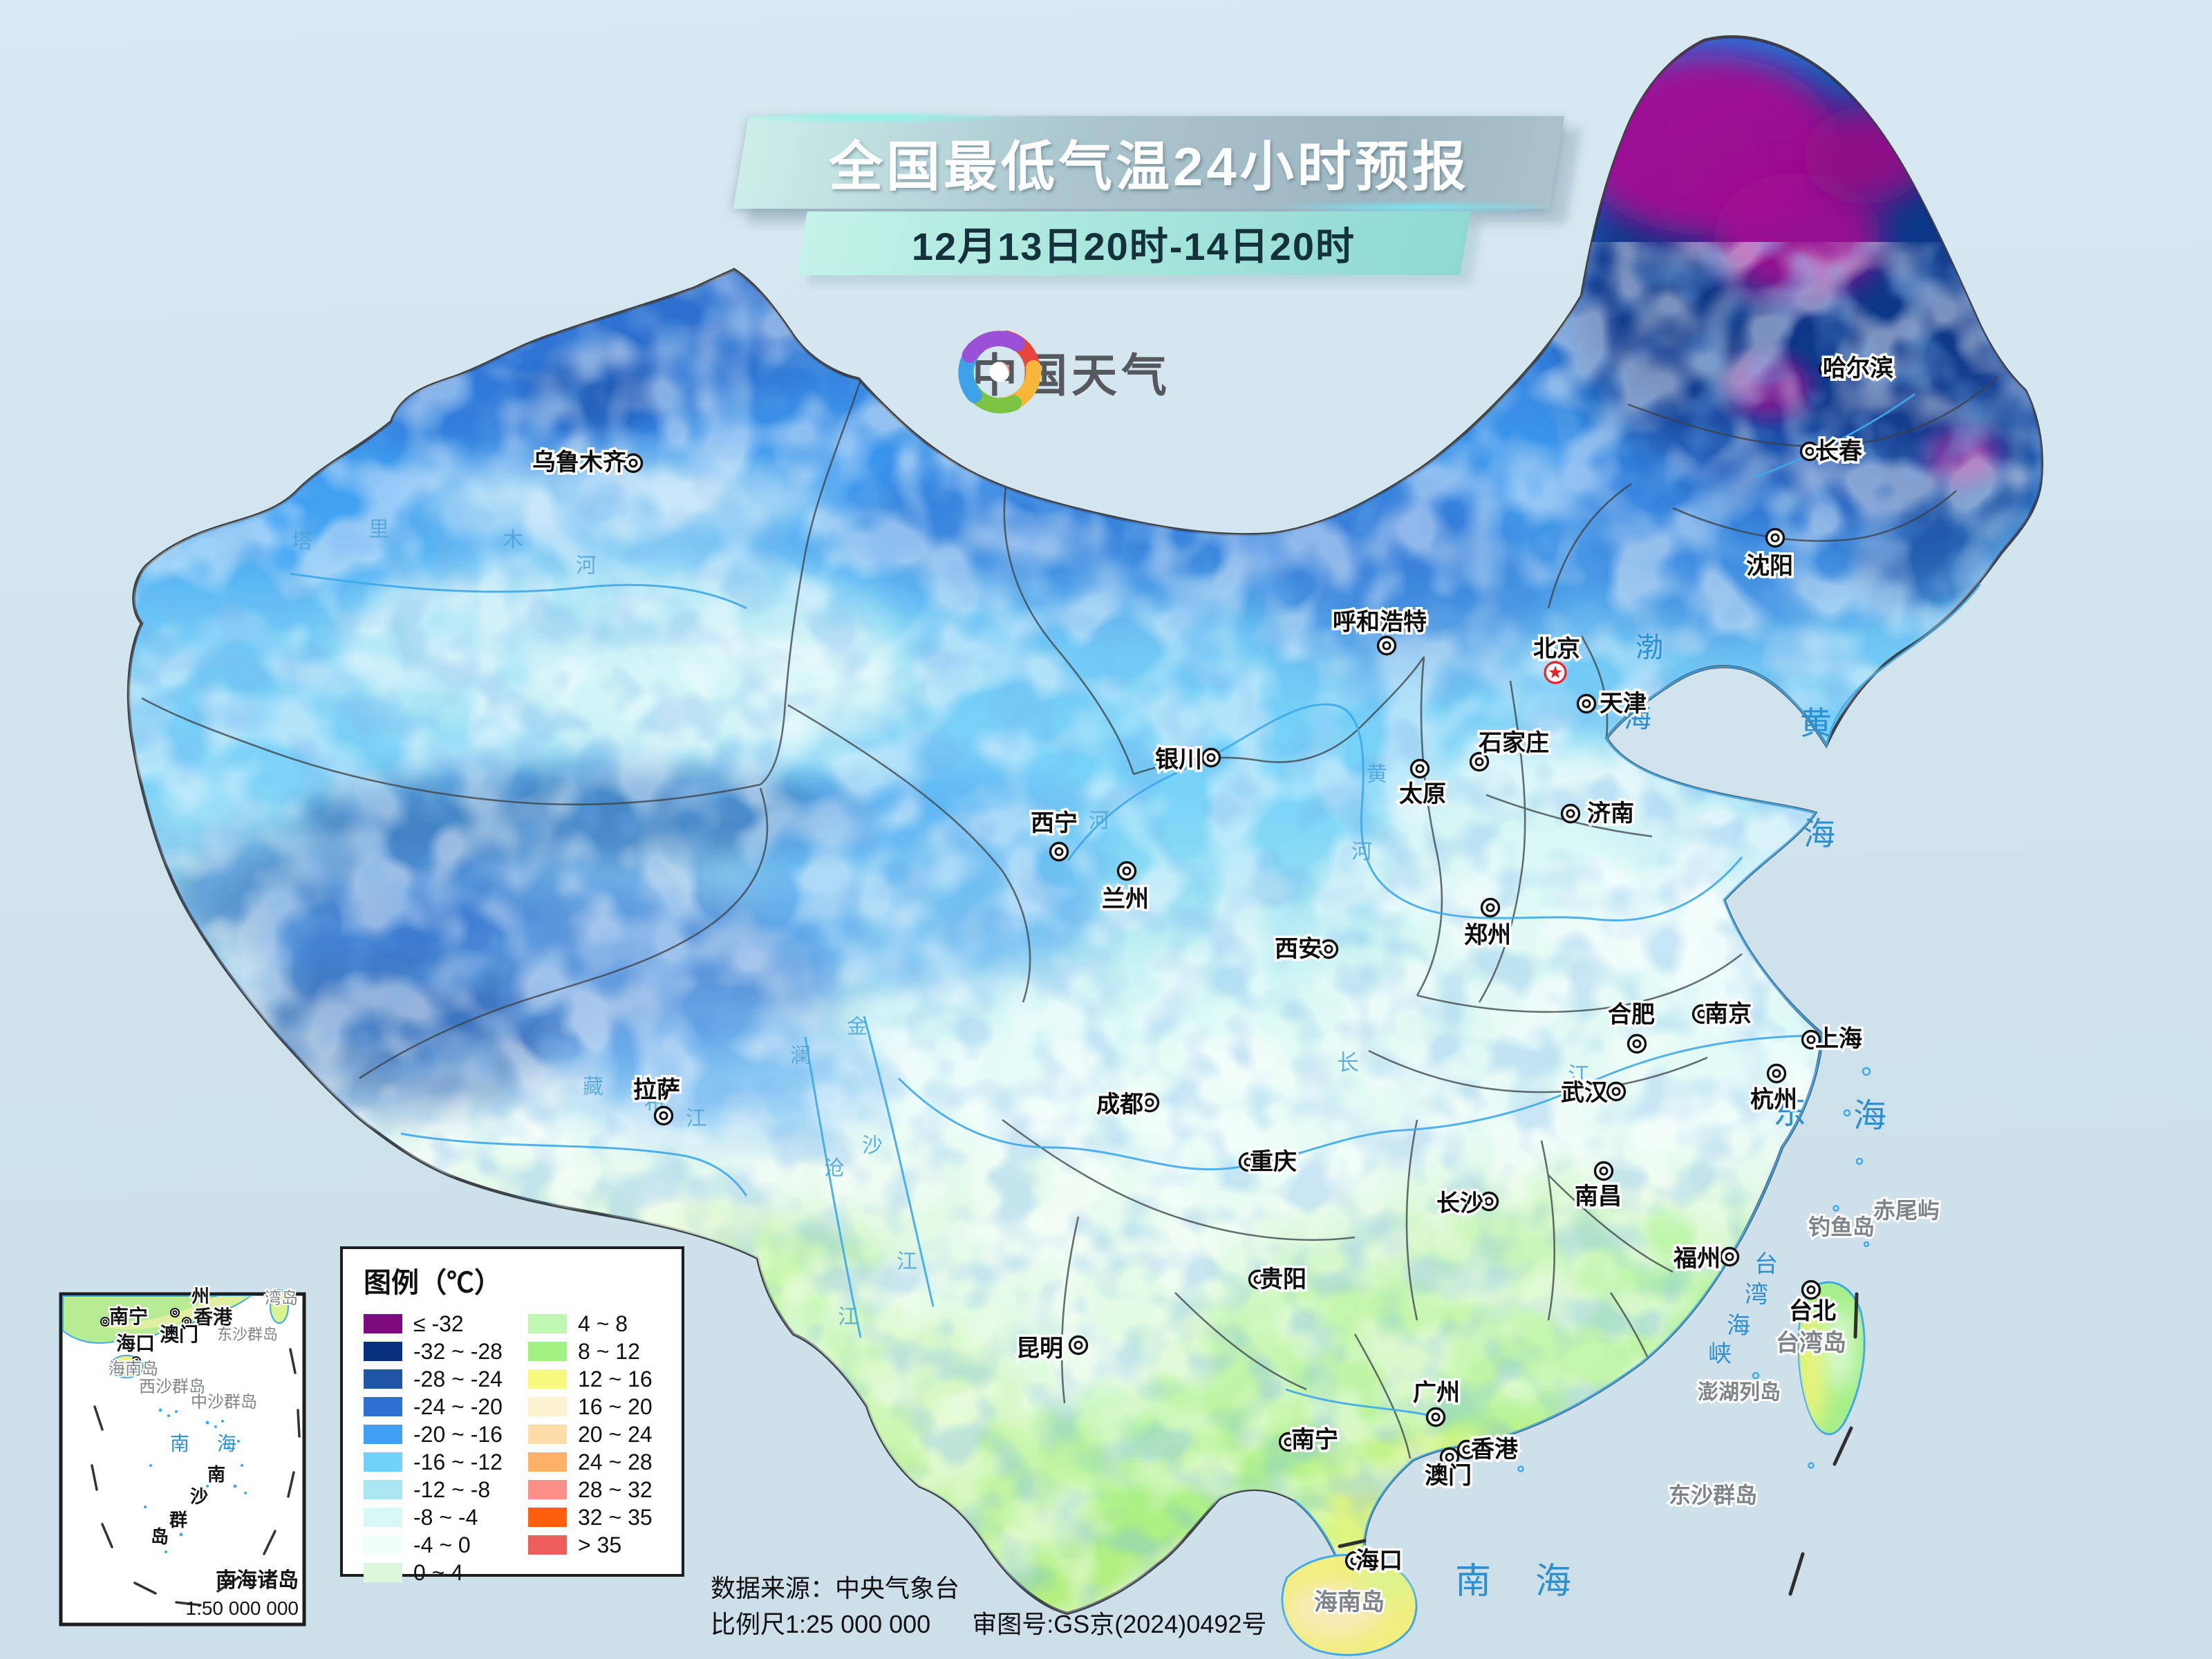 The width and height of the screenshot is (2212, 1659). Describe the element at coordinates (433, 1283) in the screenshot. I see `legend-title: 图例（℃）` at that location.